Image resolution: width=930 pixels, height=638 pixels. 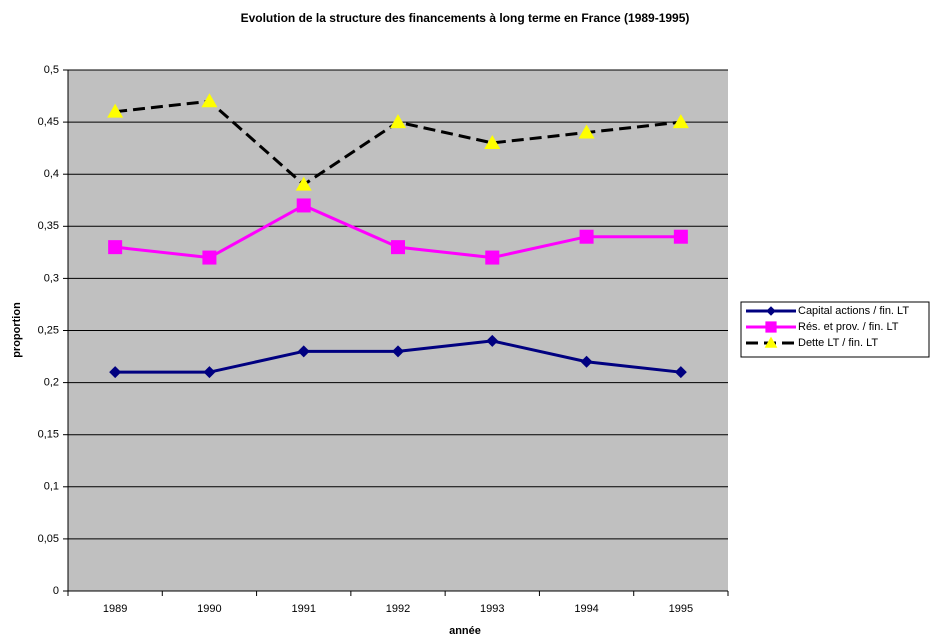 I want to click on x-tick-label: 1994, so click(x=586, y=609).